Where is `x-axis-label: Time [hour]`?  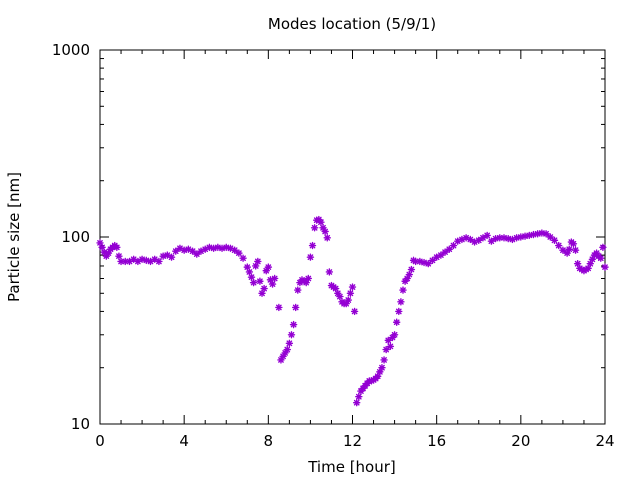 x-axis-label: Time [hour] is located at coordinates (351, 467).